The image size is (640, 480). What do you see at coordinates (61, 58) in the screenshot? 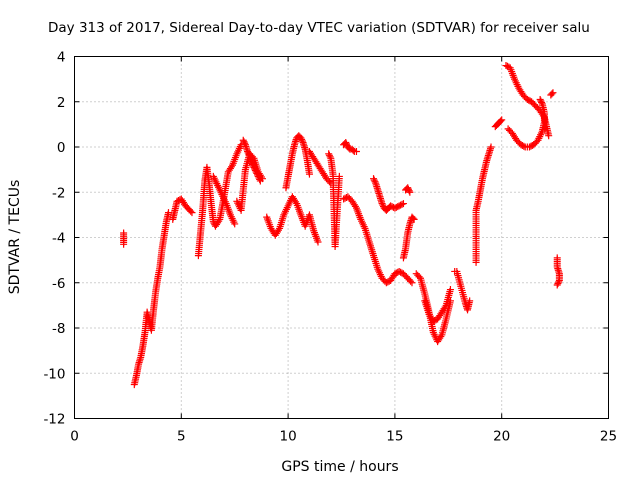
I see `y-tick-label: 4` at bounding box center [61, 58].